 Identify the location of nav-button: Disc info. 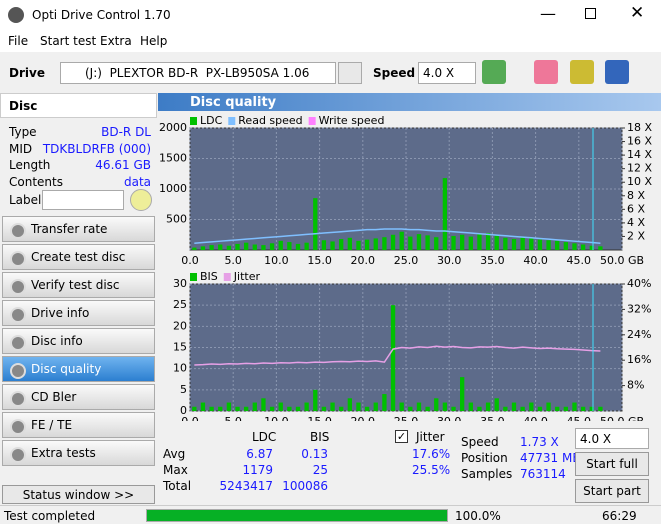
(78, 341).